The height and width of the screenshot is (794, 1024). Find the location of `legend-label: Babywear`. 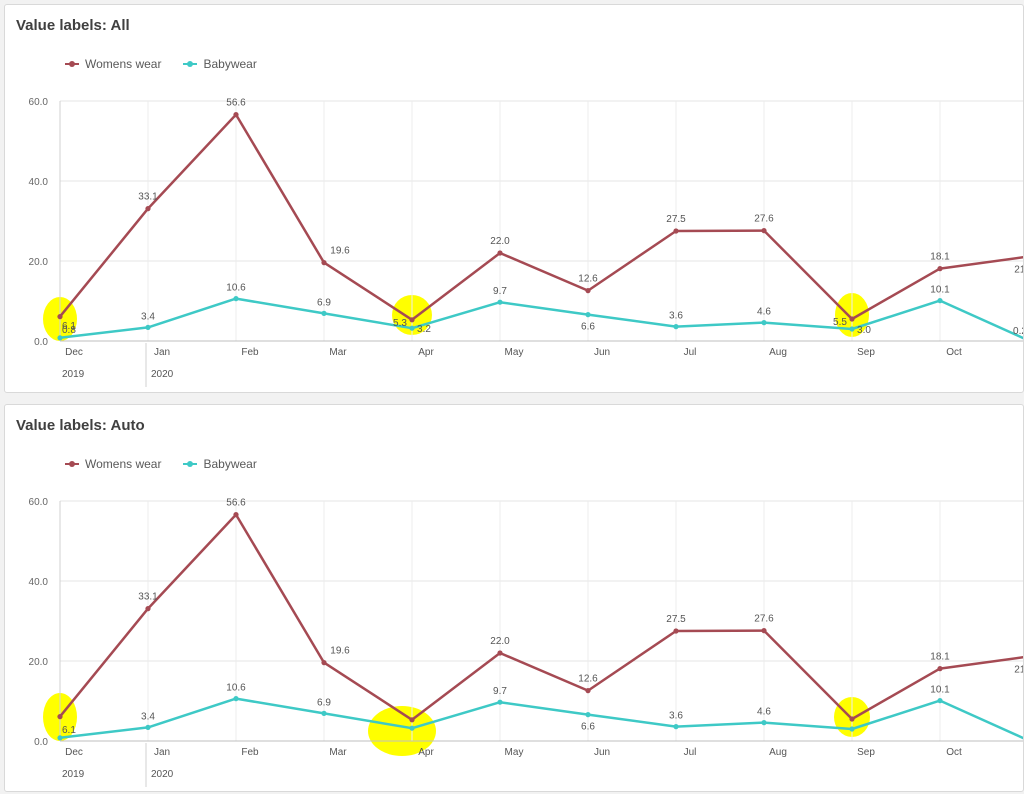

legend-label: Babywear is located at coordinates (230, 64).